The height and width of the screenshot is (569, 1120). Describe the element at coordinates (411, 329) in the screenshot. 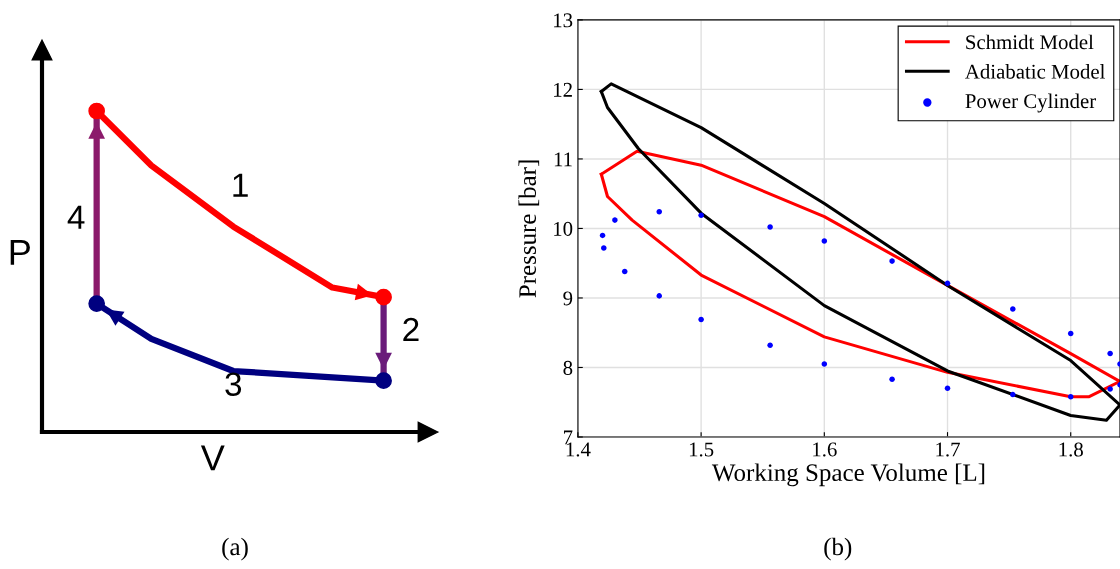

I see `text: 2` at that location.